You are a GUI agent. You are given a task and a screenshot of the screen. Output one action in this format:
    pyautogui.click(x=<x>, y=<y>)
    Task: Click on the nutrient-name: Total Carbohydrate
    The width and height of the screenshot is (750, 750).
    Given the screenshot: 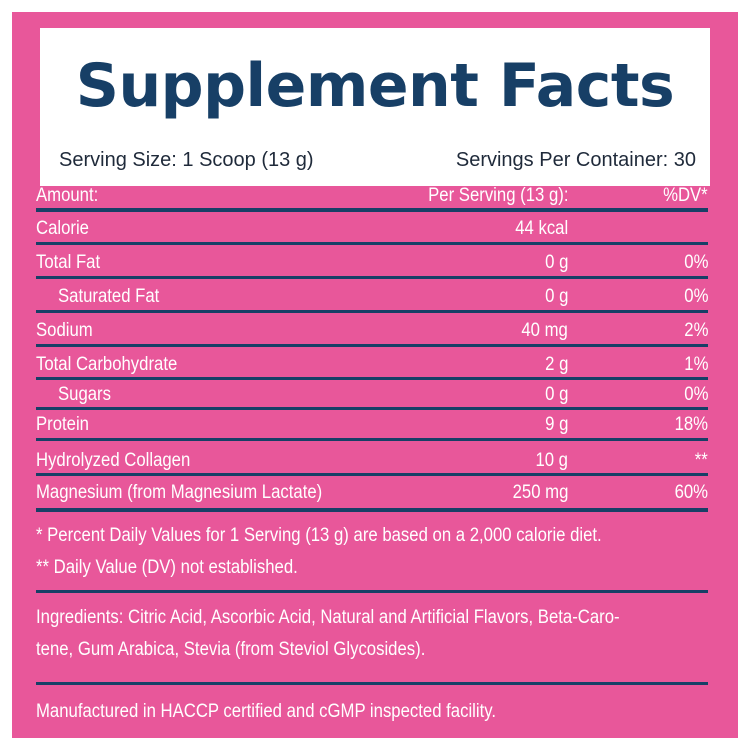 What is the action you would take?
    pyautogui.click(x=107, y=364)
    